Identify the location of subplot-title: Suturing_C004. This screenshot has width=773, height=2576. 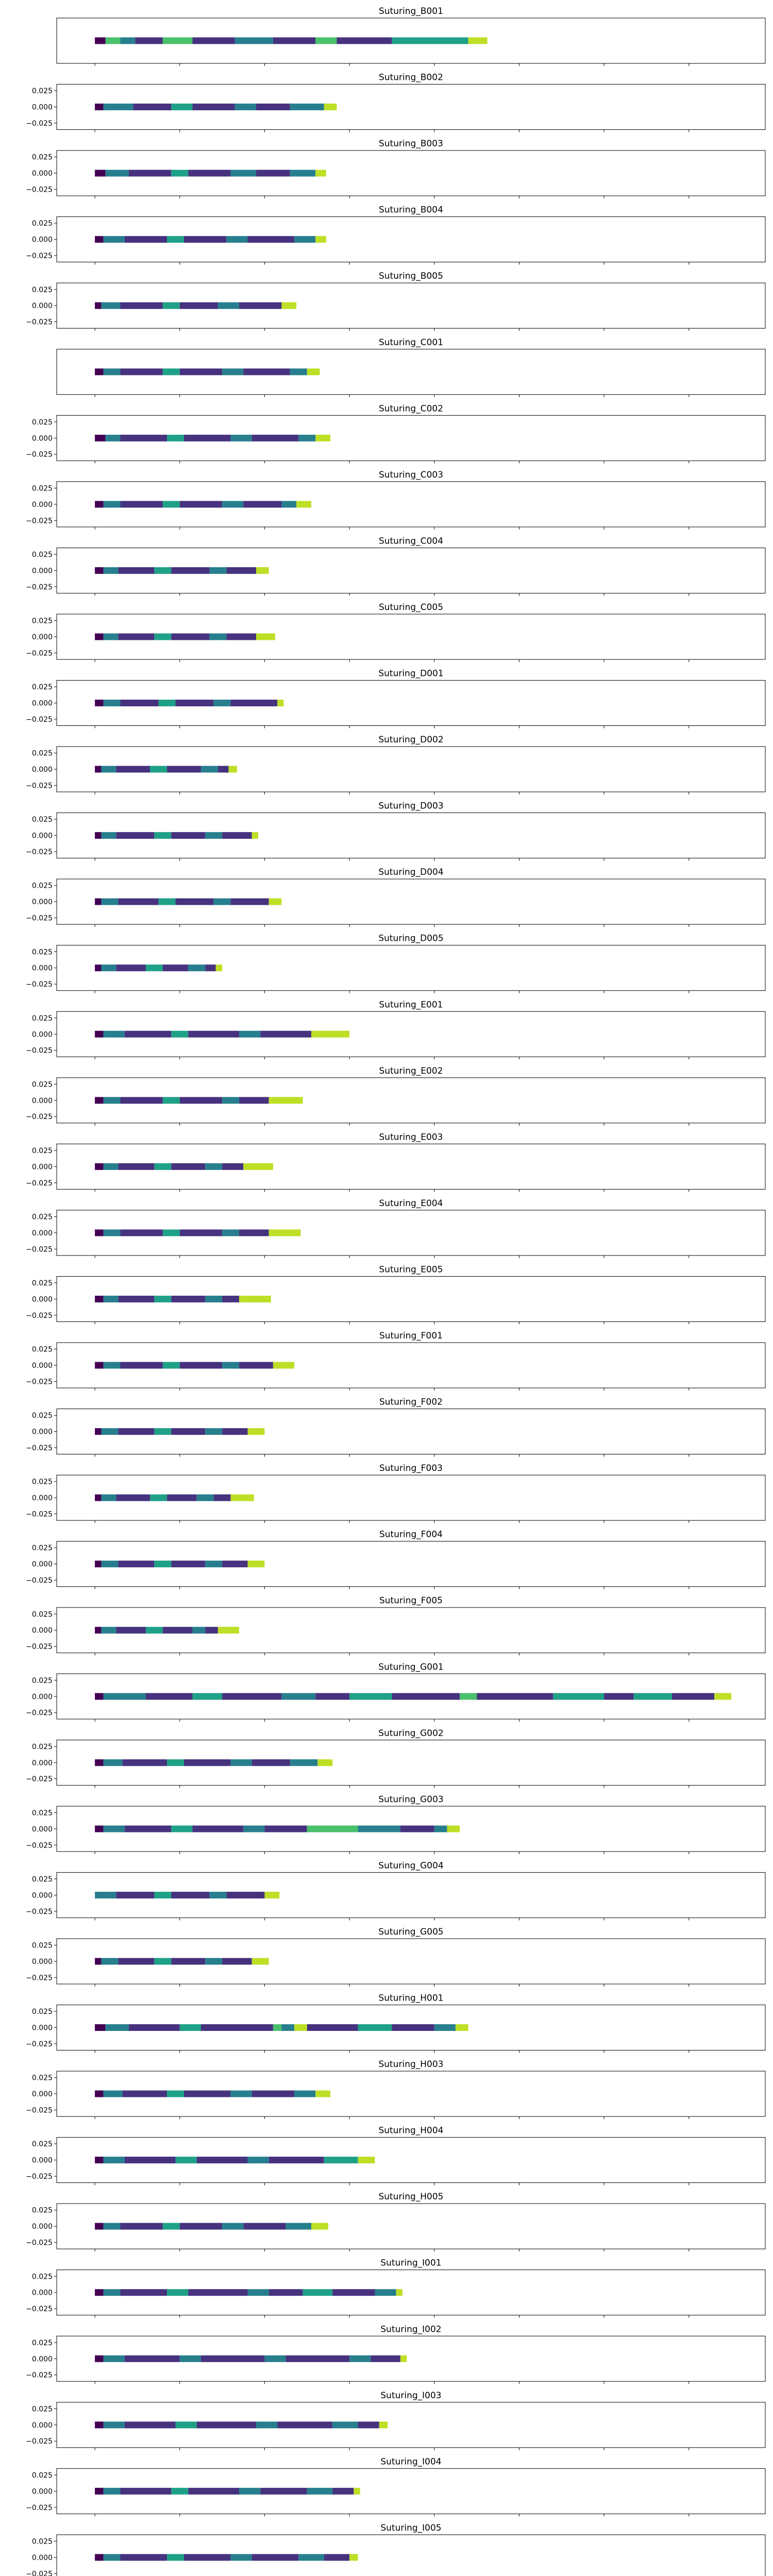
(411, 541).